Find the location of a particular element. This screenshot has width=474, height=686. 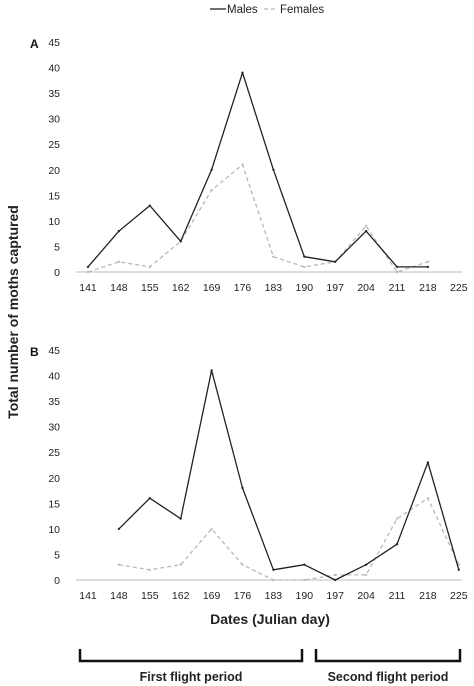

panel-b-y-tick-30: 30 is located at coordinates (54, 428).